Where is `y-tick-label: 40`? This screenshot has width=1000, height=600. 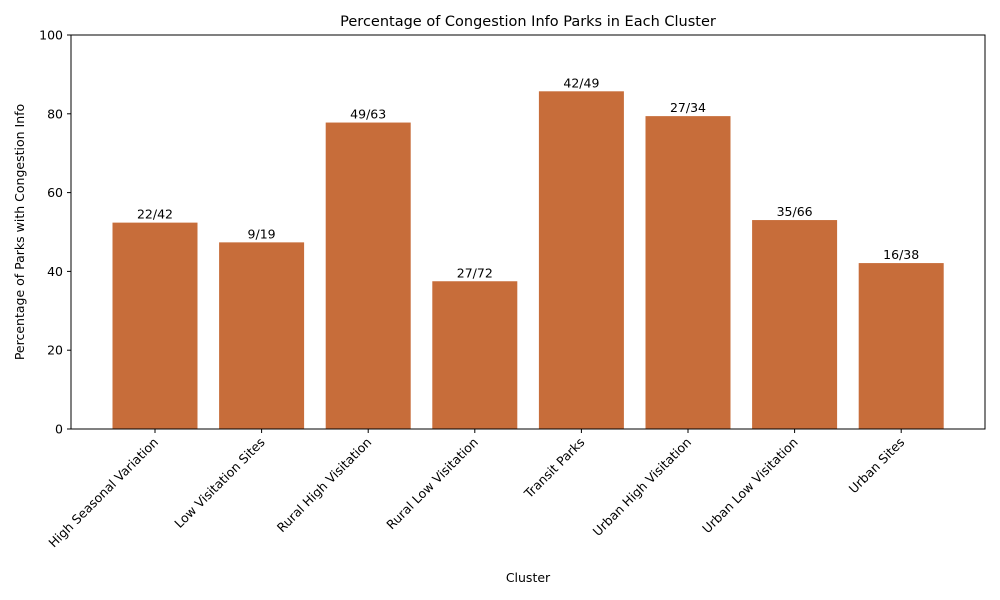 y-tick-label: 40 is located at coordinates (55, 271).